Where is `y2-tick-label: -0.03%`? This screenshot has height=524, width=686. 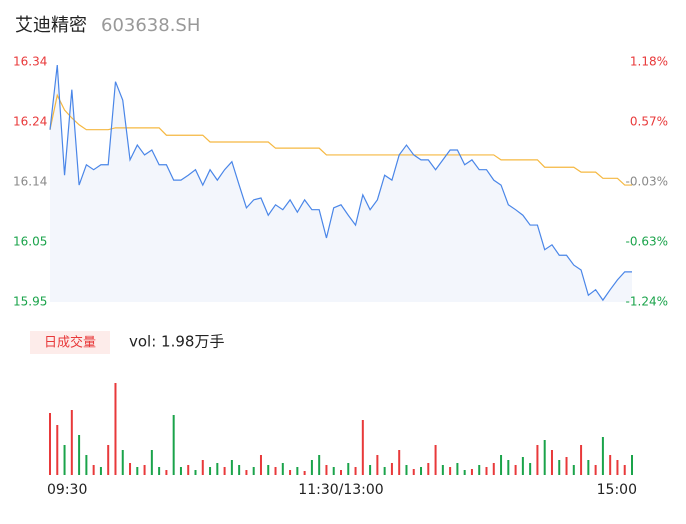 y2-tick-label: -0.03% is located at coordinates (647, 182).